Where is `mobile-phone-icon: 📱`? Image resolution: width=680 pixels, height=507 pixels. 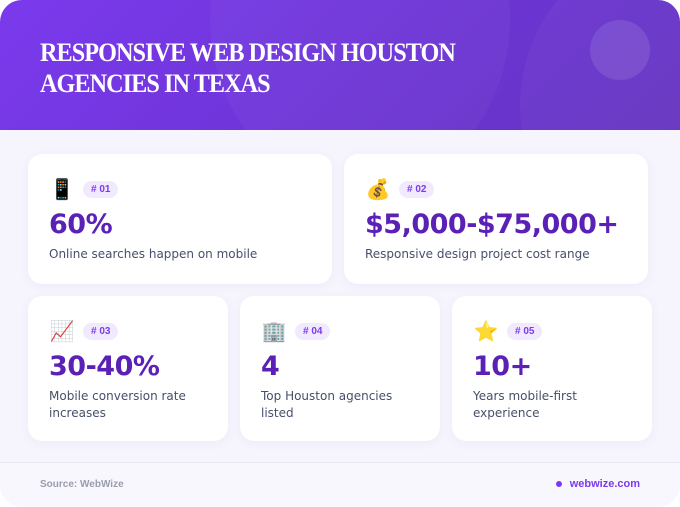
mobile-phone-icon: 📱 is located at coordinates (62, 189).